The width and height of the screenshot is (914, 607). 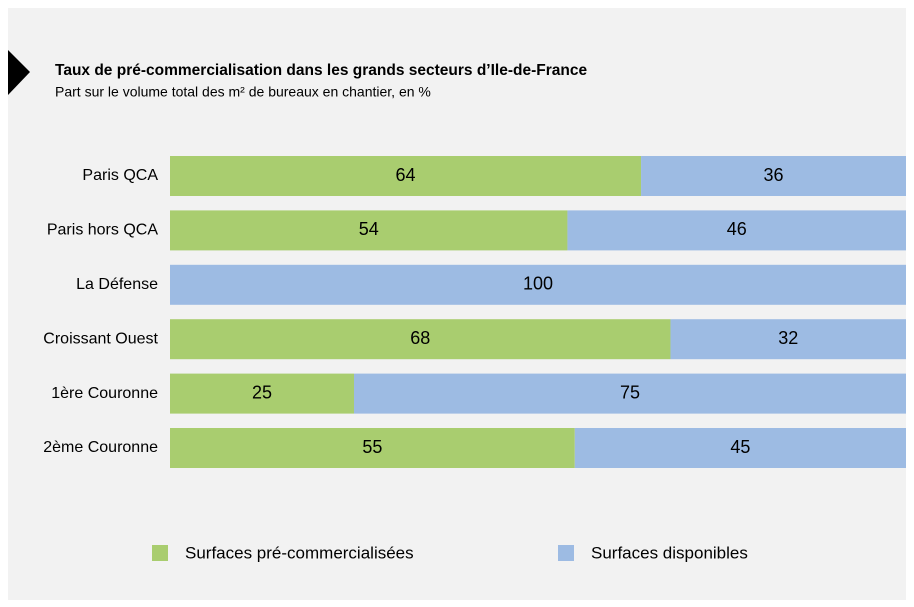 What do you see at coordinates (102, 230) in the screenshot?
I see `y-tick-label: Paris hors QCA` at bounding box center [102, 230].